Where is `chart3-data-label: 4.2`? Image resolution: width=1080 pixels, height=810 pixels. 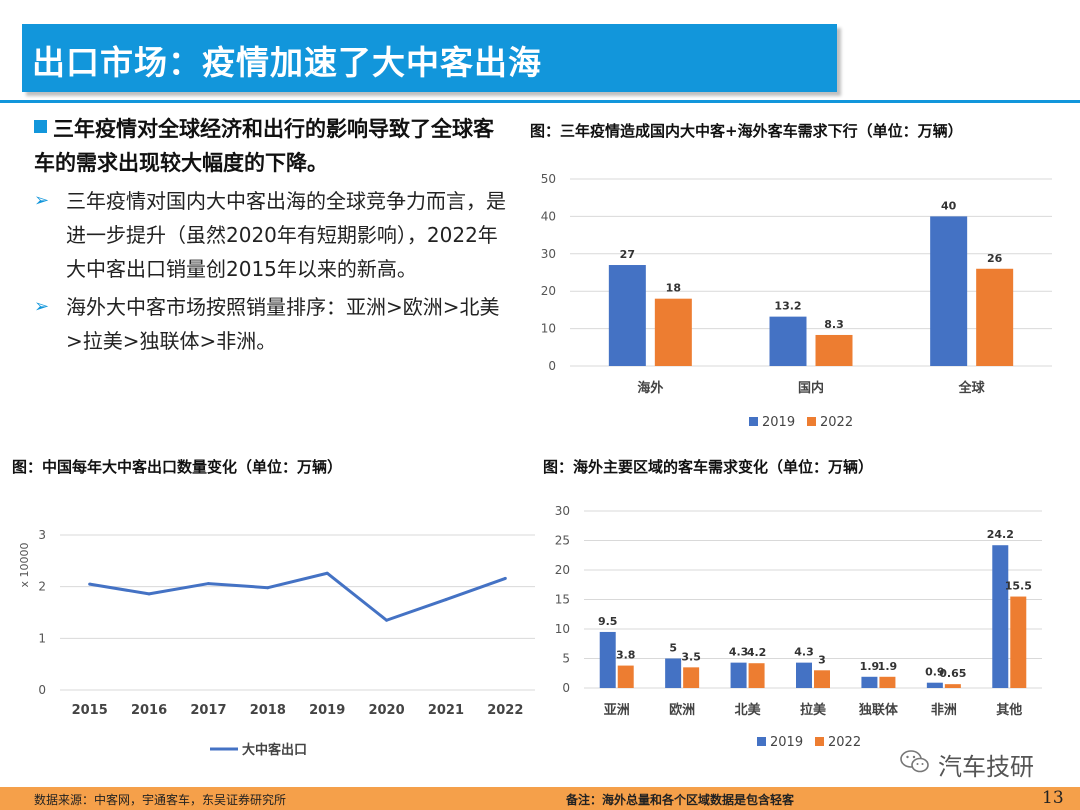
chart3-data-label: 4.2 is located at coordinates (757, 652).